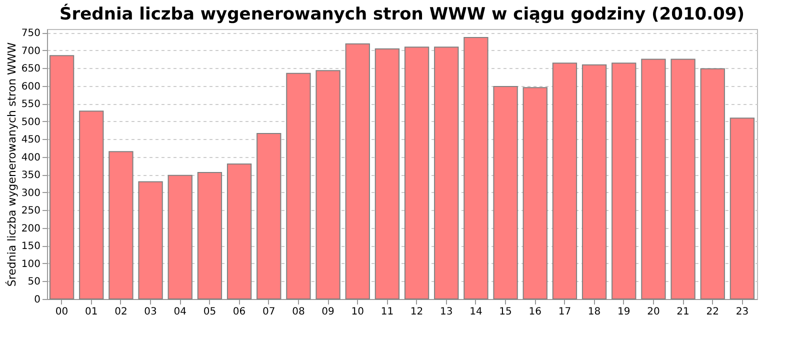 Image resolution: width=800 pixels, height=350 pixels. What do you see at coordinates (712, 312) in the screenshot?
I see `x-tick-label: 22` at bounding box center [712, 312].